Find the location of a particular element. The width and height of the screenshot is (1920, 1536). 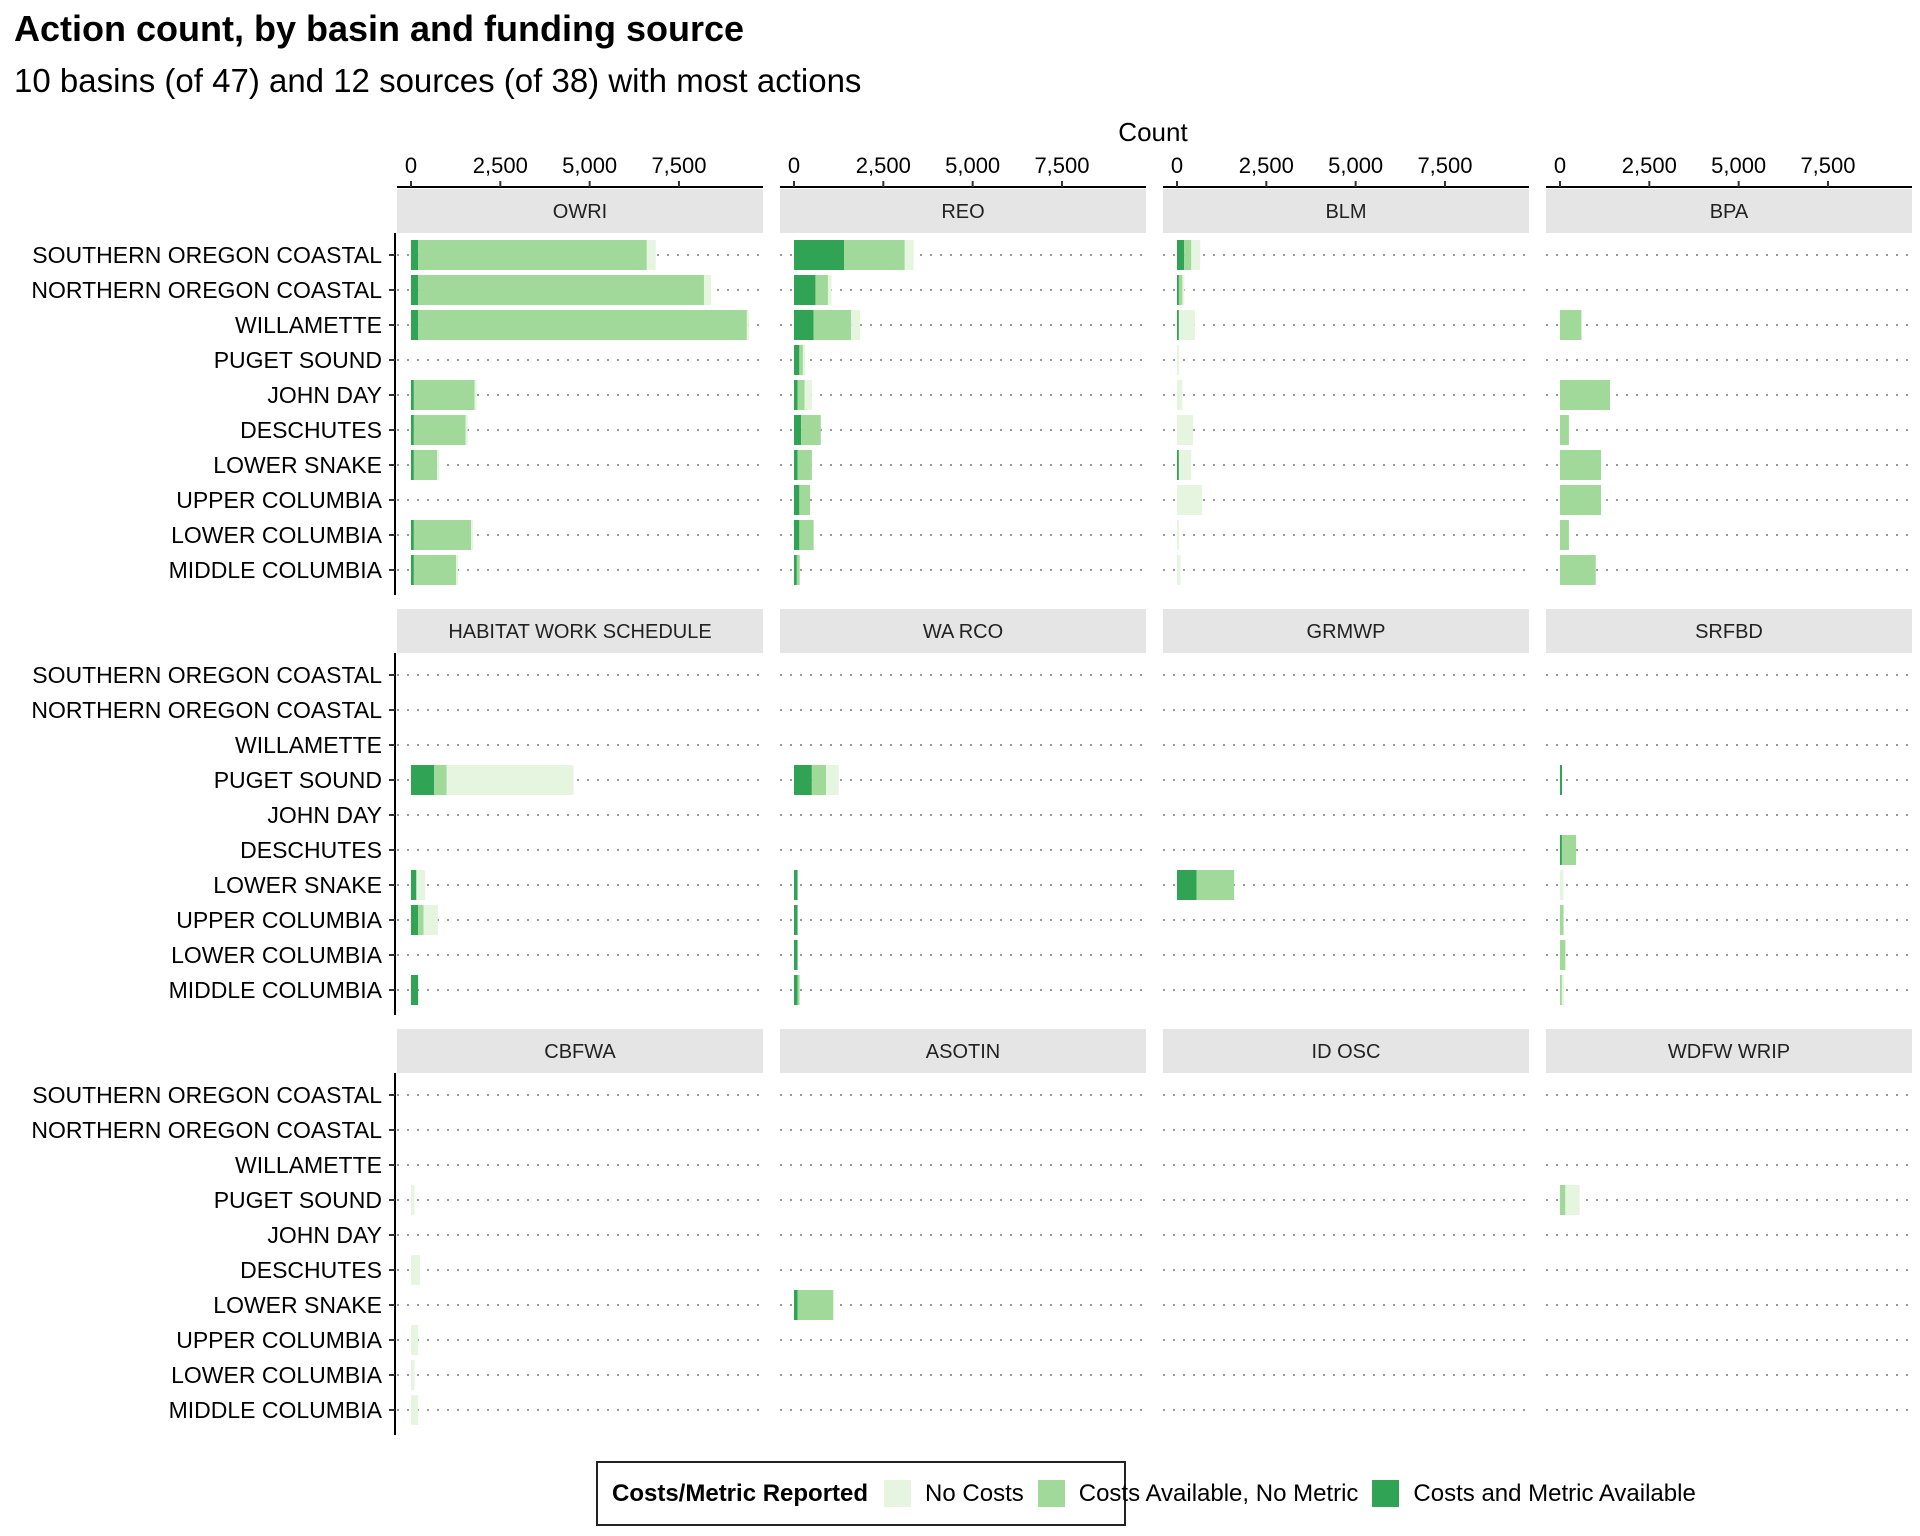

bar-habitat-work-schedule-upper-columbia-costs-available-no-metric is located at coordinates (421, 920).